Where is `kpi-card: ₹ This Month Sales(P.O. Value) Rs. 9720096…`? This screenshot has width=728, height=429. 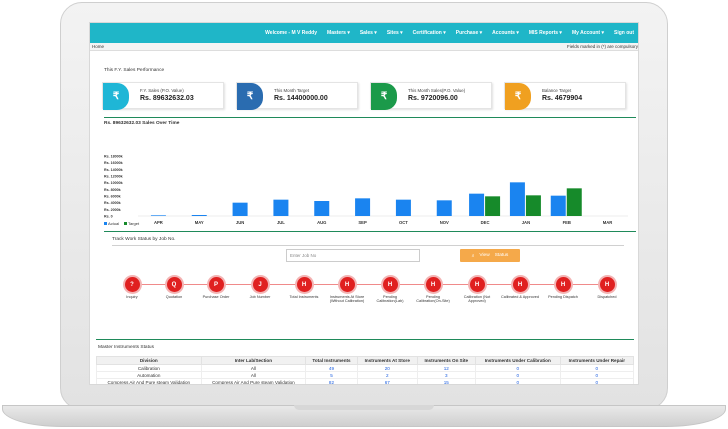 kpi-card: ₹ This Month Sales(P.O. Value) Rs. 9720096… is located at coordinates (431, 96).